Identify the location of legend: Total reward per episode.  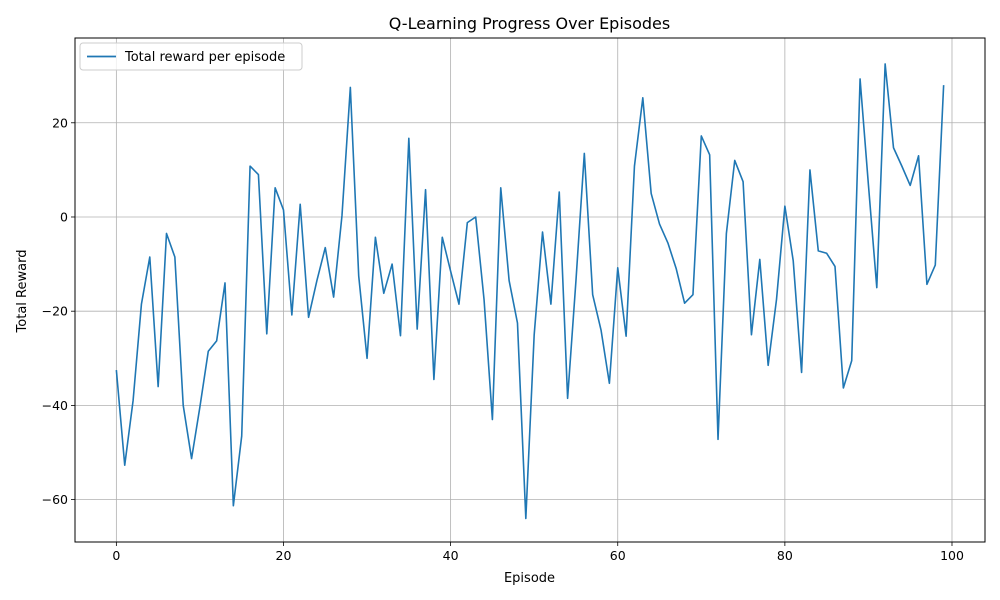
(191, 56).